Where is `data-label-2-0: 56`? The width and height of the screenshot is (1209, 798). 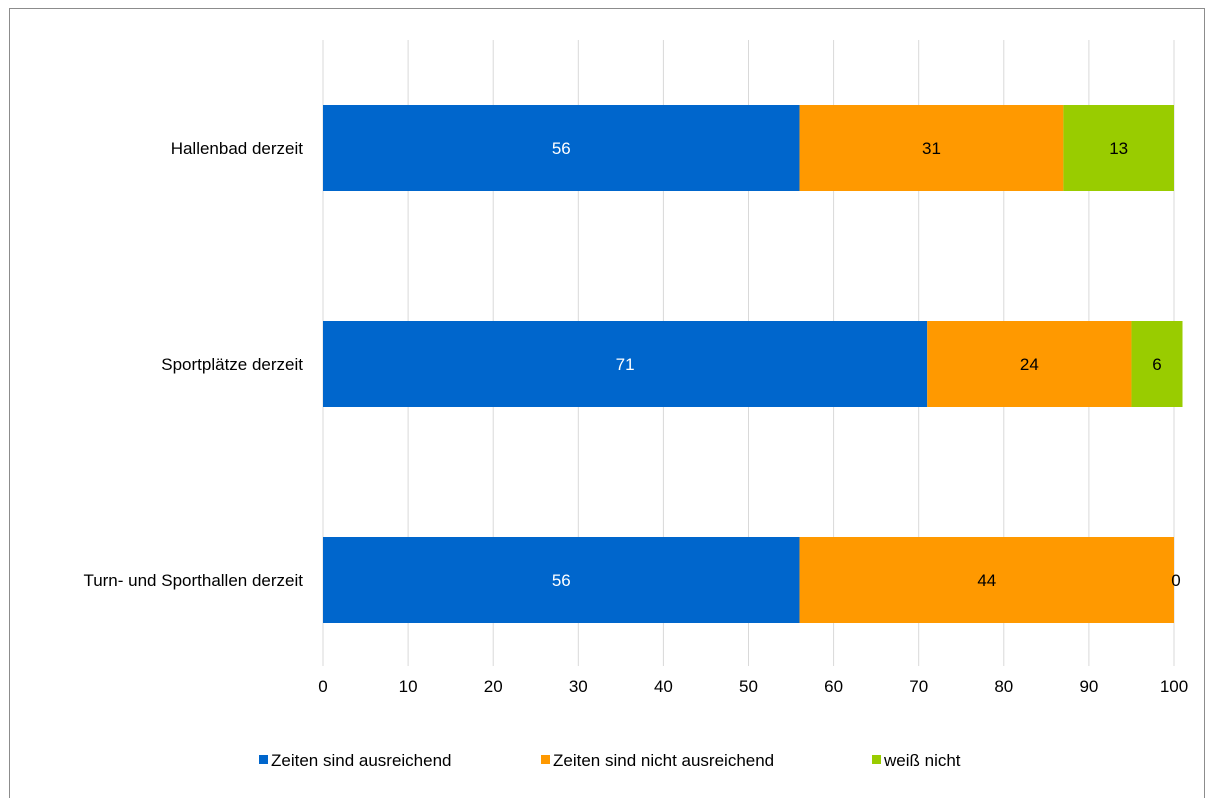
data-label-2-0: 56 is located at coordinates (561, 580).